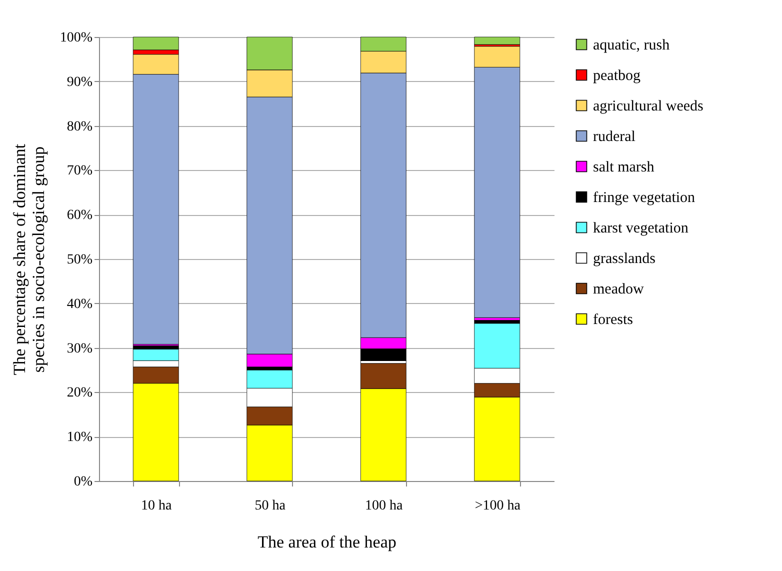 The height and width of the screenshot is (571, 782). I want to click on y-tick-label: 100%, so click(76, 38).